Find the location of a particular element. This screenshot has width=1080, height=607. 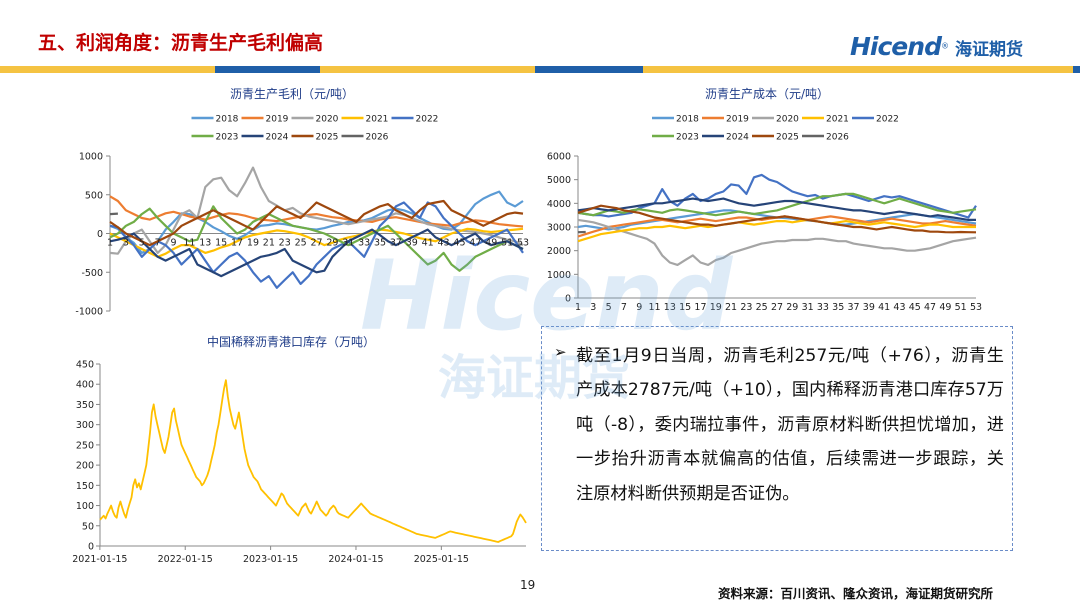

series-line-2022 is located at coordinates (316, 245).